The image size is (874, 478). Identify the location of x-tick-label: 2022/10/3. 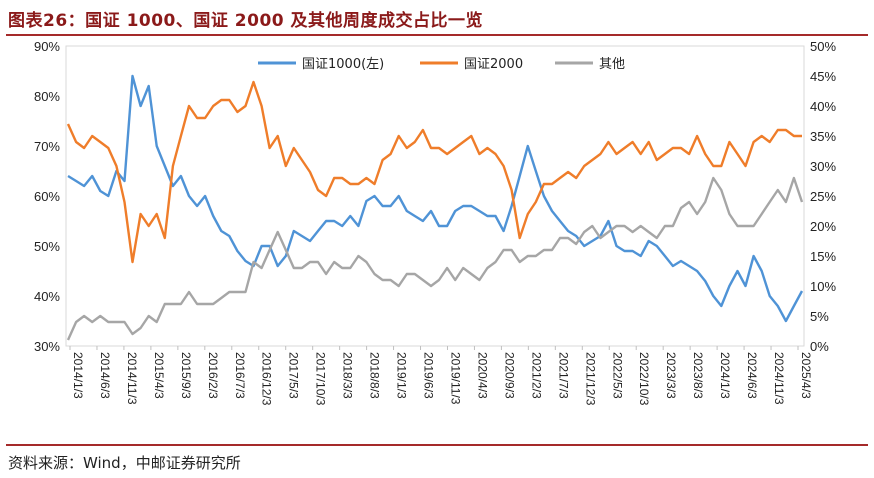
(644, 379).